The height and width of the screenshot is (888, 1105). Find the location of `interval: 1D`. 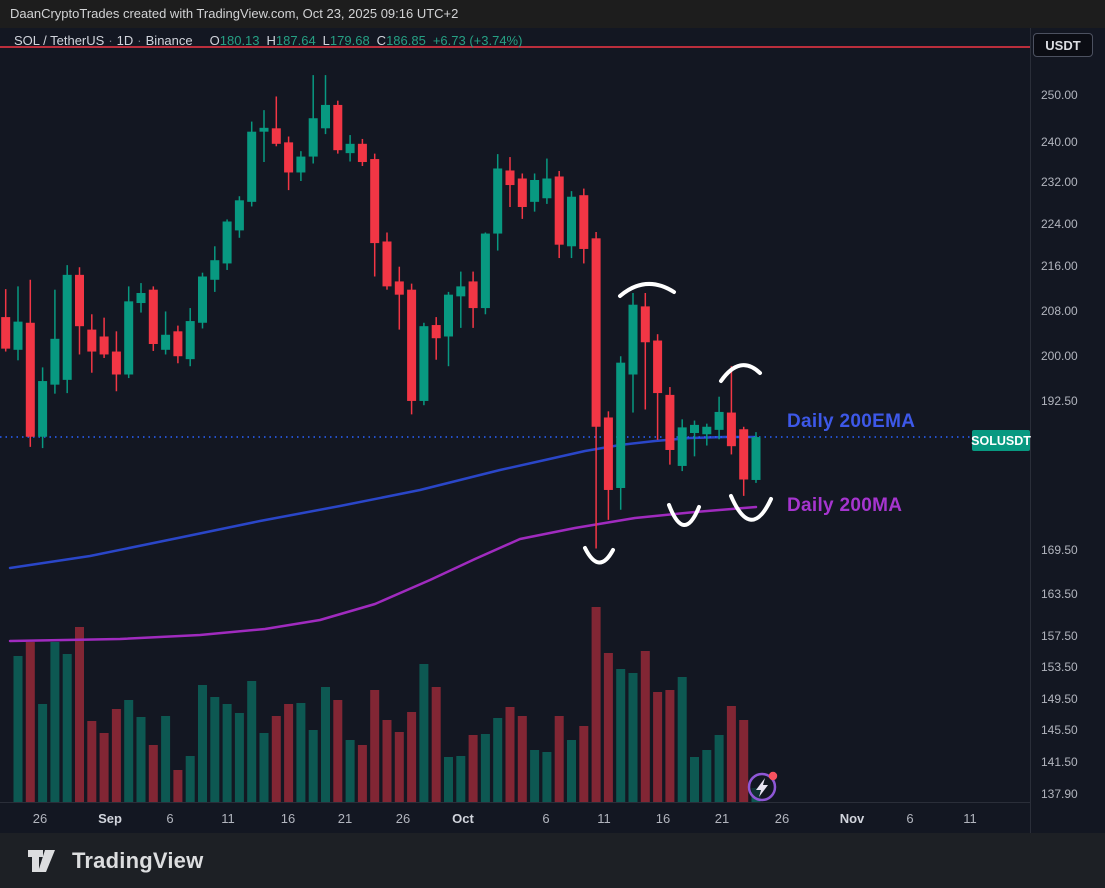

interval: 1D is located at coordinates (125, 40).